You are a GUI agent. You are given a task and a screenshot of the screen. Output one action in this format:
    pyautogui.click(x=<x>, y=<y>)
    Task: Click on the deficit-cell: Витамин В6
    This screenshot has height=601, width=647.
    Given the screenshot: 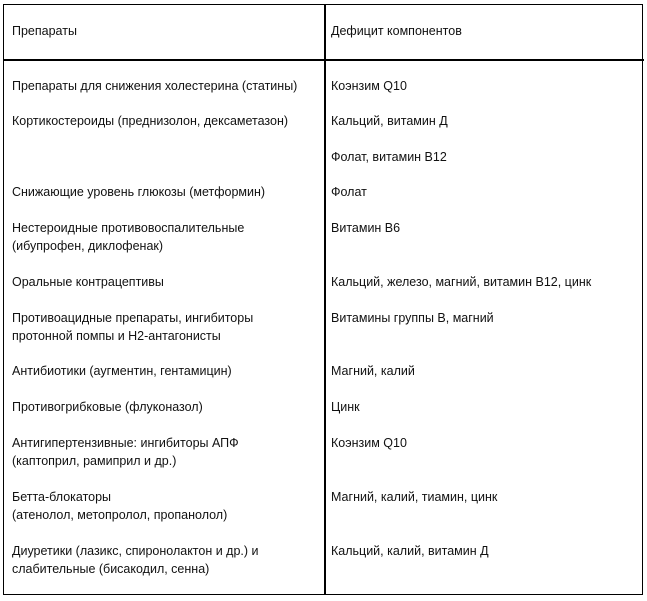 What is the action you would take?
    pyautogui.click(x=366, y=228)
    